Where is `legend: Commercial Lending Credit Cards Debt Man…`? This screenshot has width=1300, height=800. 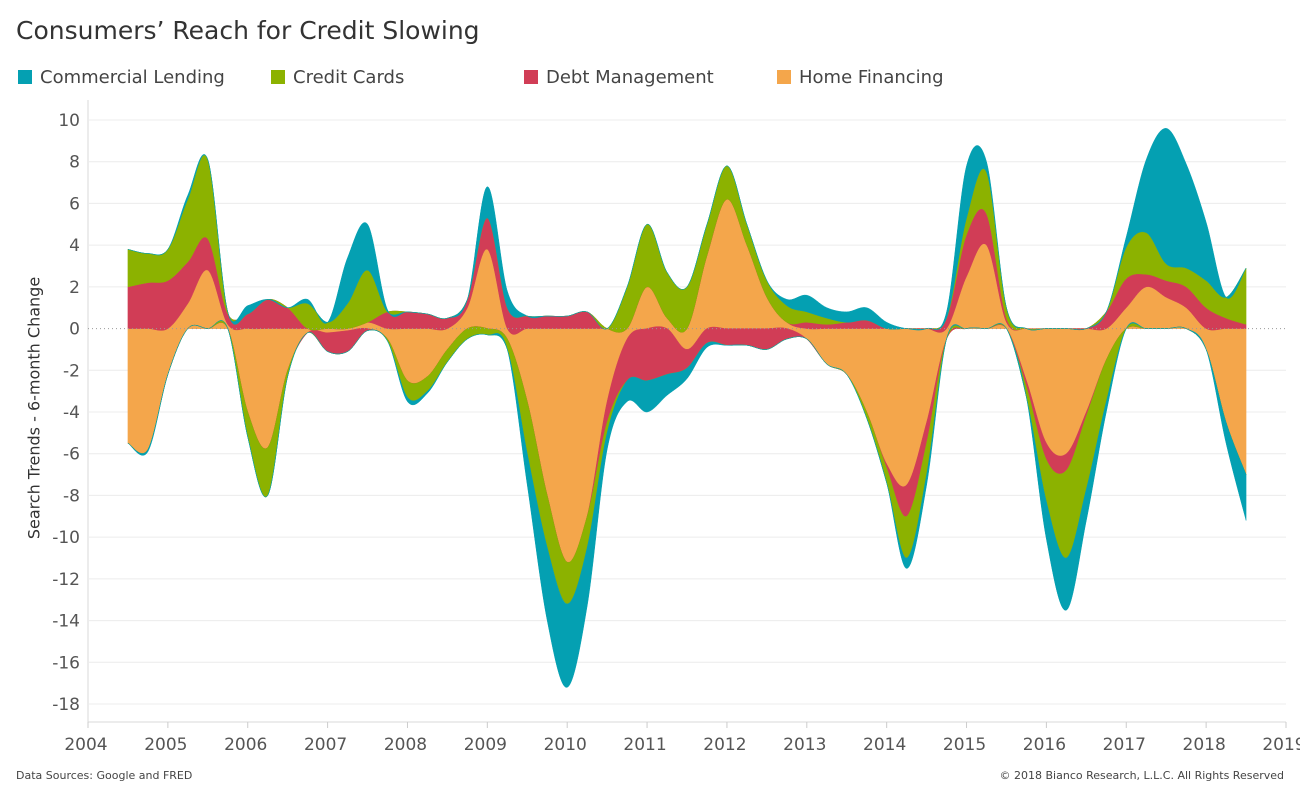
legend: Commercial Lending Credit Cards Debt Man… is located at coordinates (518, 78).